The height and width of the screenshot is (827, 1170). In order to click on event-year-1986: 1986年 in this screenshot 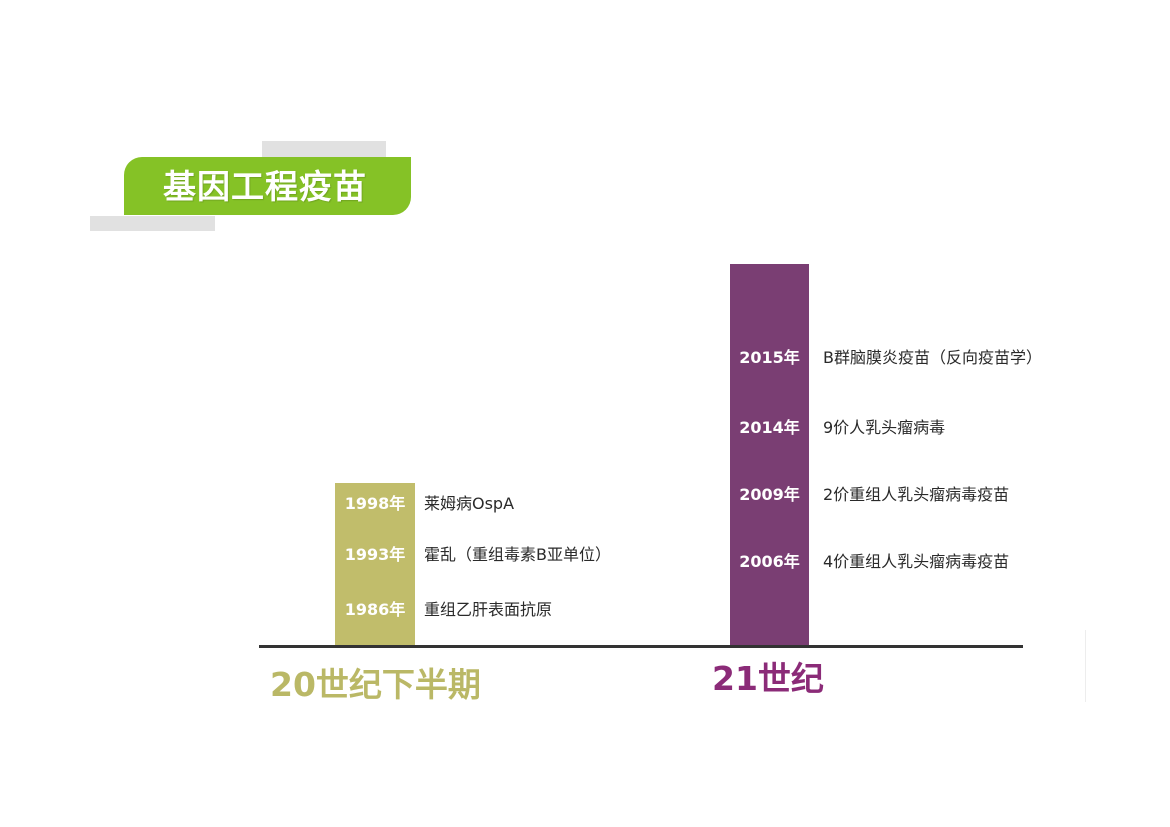, I will do `click(375, 609)`.